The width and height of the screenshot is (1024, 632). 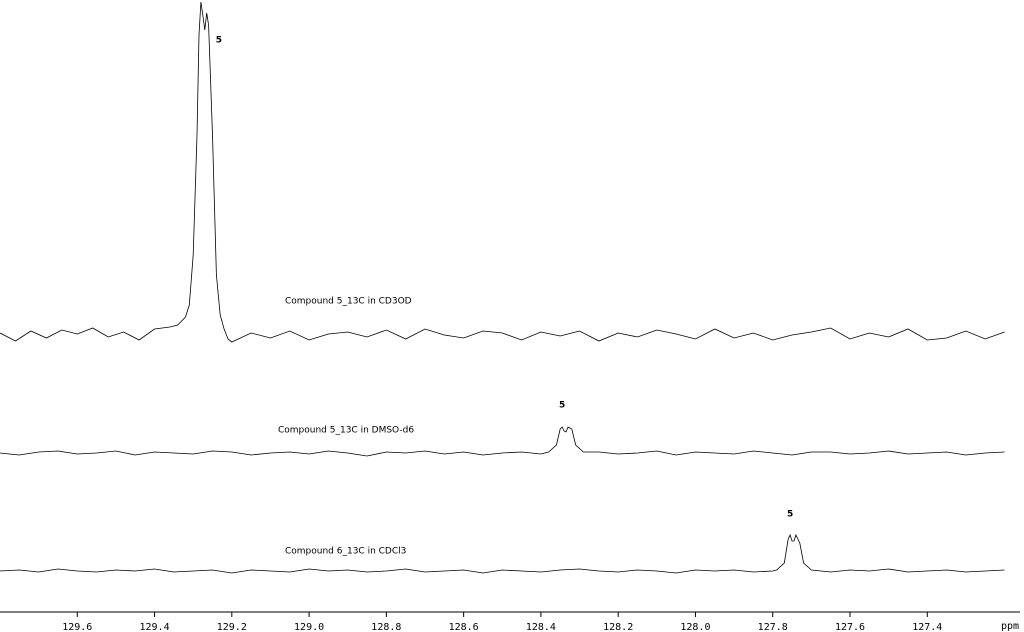 I want to click on series-label: Compound 5_13C in CD3OD, so click(x=348, y=302).